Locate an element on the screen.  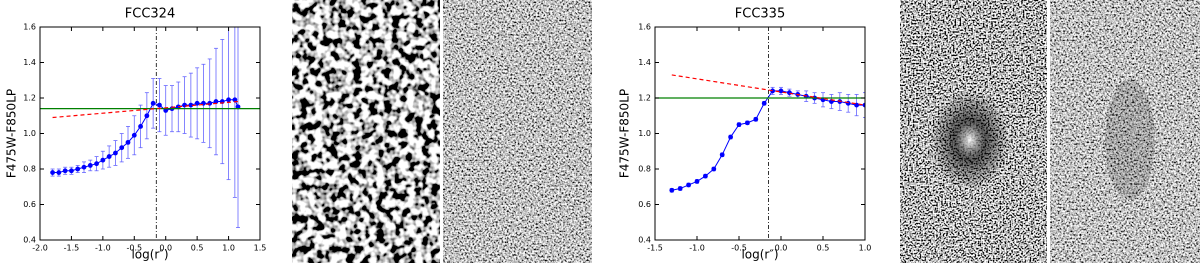
x-tick-label: 1.5 is located at coordinates (260, 248).